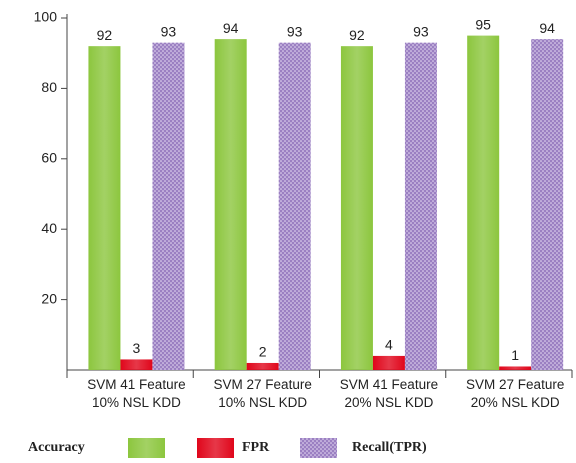  What do you see at coordinates (137, 348) in the screenshot?
I see `data-label: 3` at bounding box center [137, 348].